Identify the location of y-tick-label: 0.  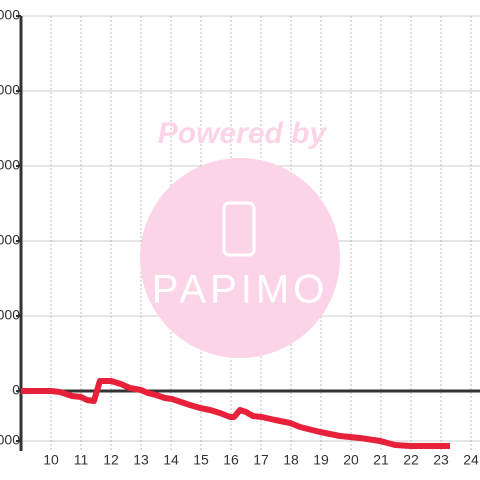
(16, 390).